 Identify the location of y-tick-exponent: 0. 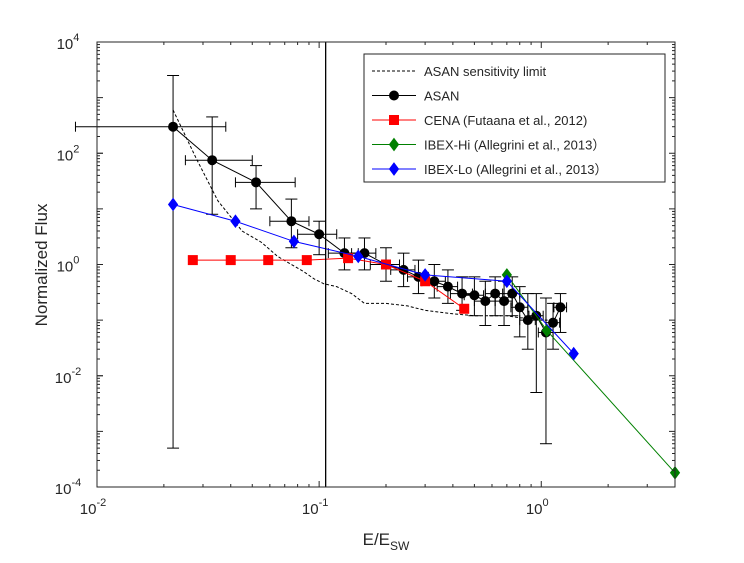
(76, 261).